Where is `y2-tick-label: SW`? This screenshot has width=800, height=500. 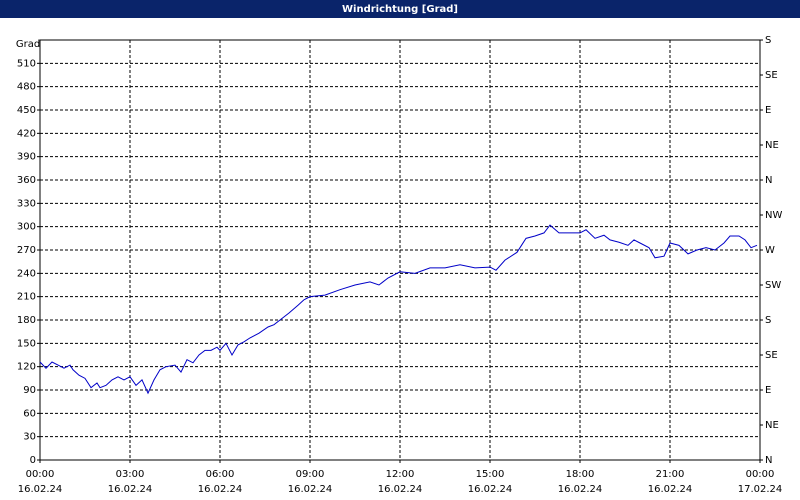
y2-tick-label: SW is located at coordinates (773, 285).